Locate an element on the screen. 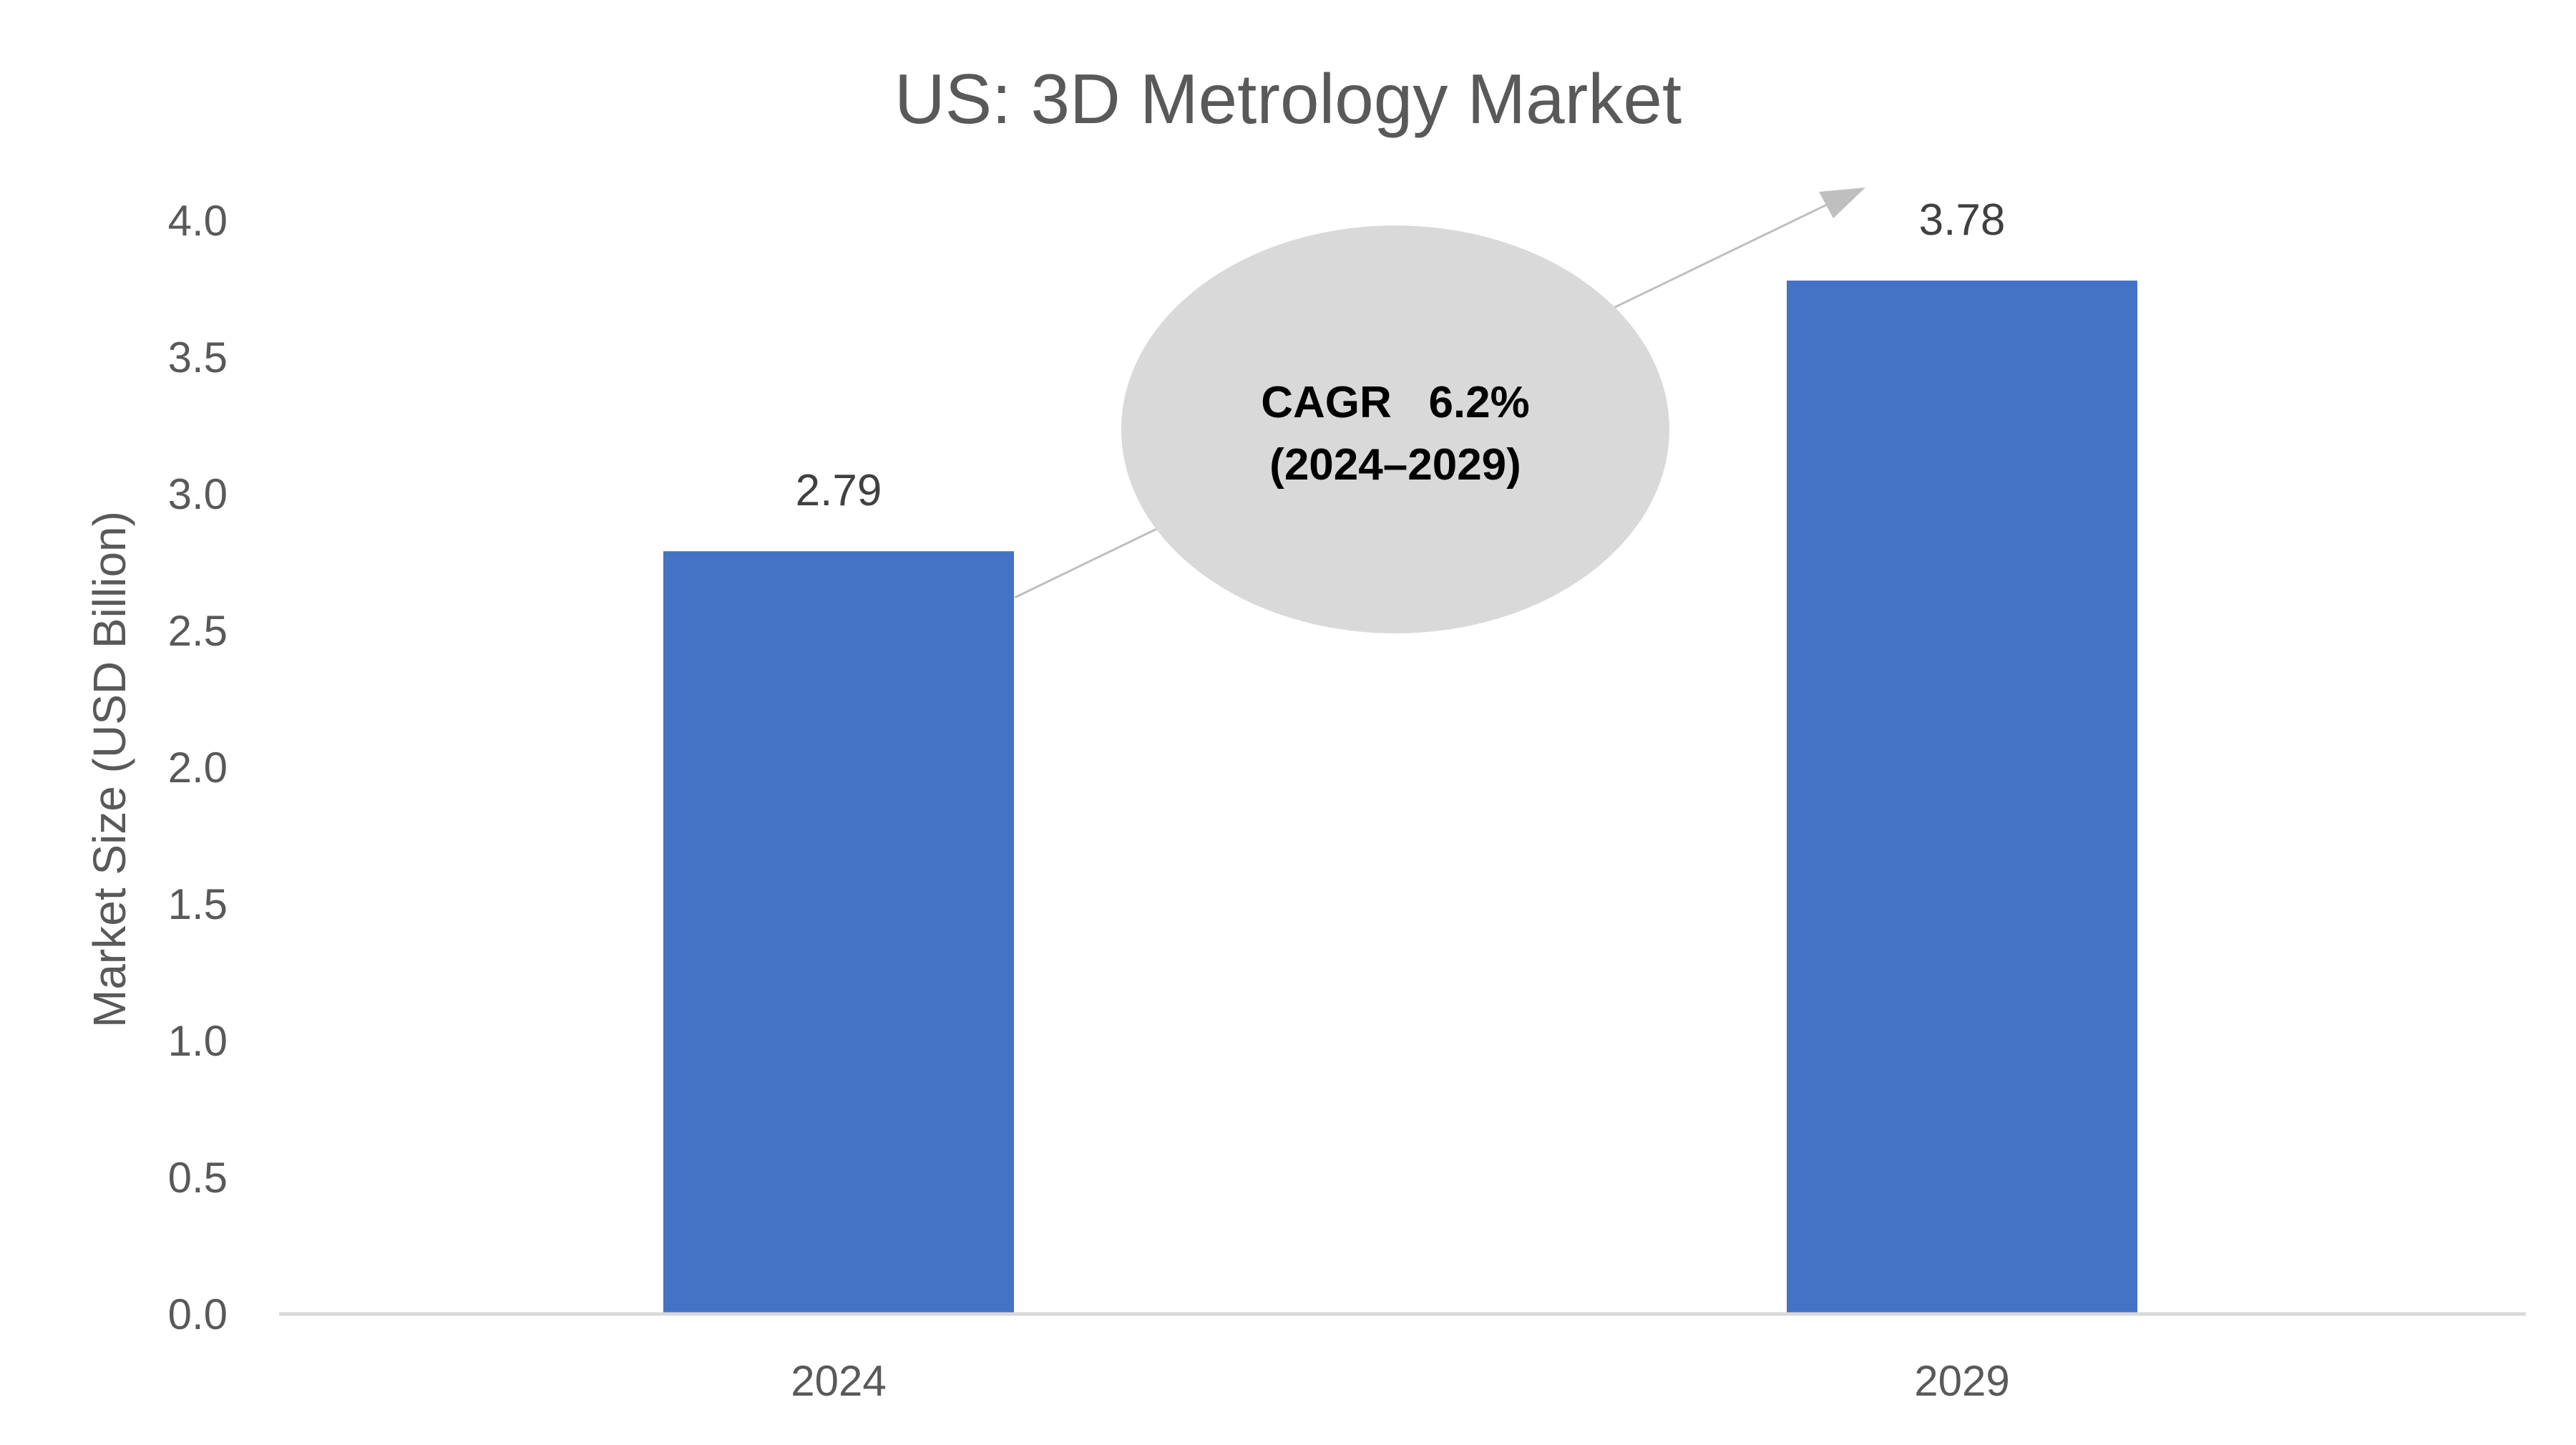 This screenshot has width=2576, height=1445. y-tick-label: 4.0 is located at coordinates (198, 221).